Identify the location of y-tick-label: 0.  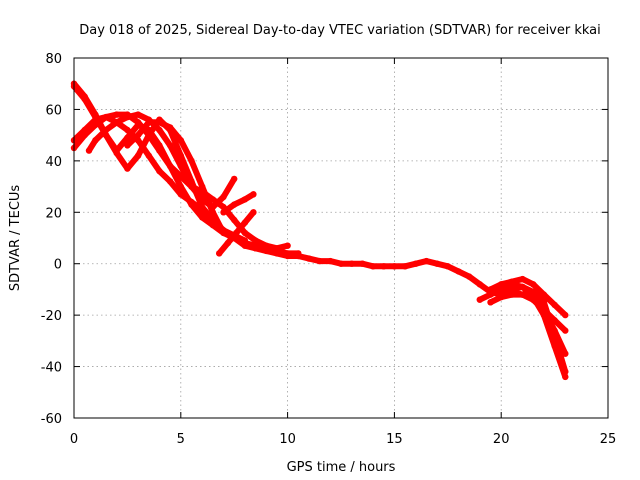
(58, 265).